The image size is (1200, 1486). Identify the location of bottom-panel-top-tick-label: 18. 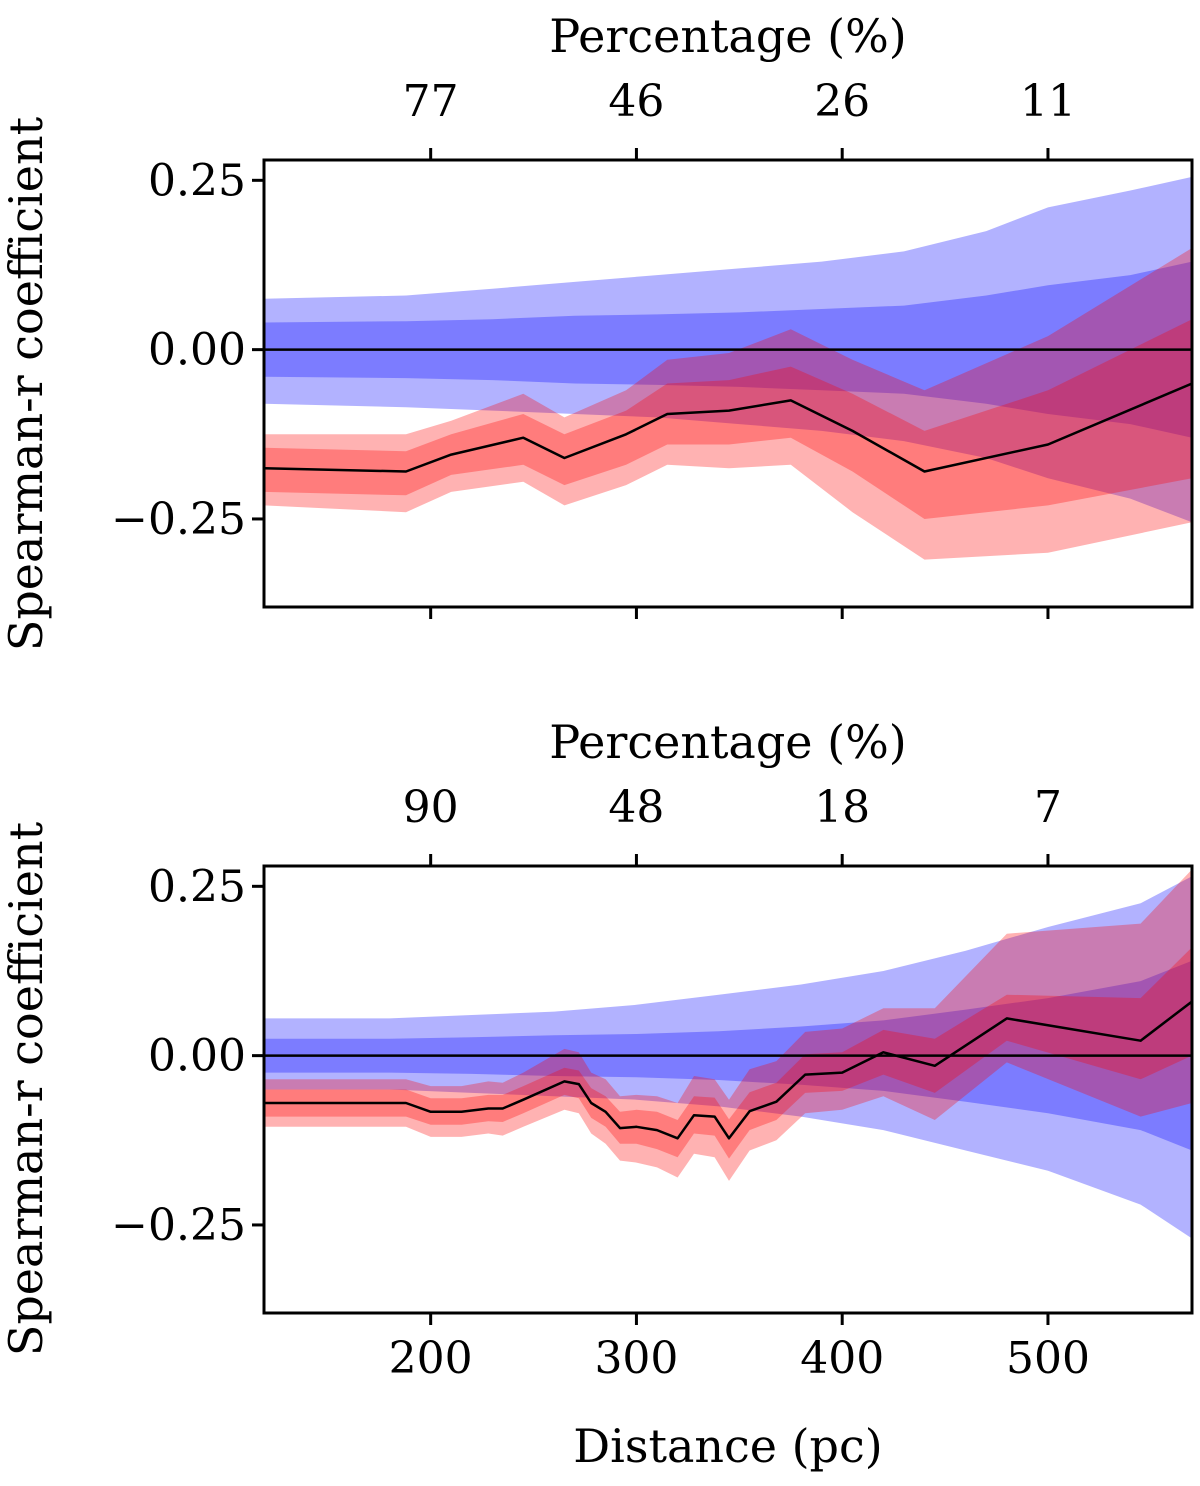
(842, 807).